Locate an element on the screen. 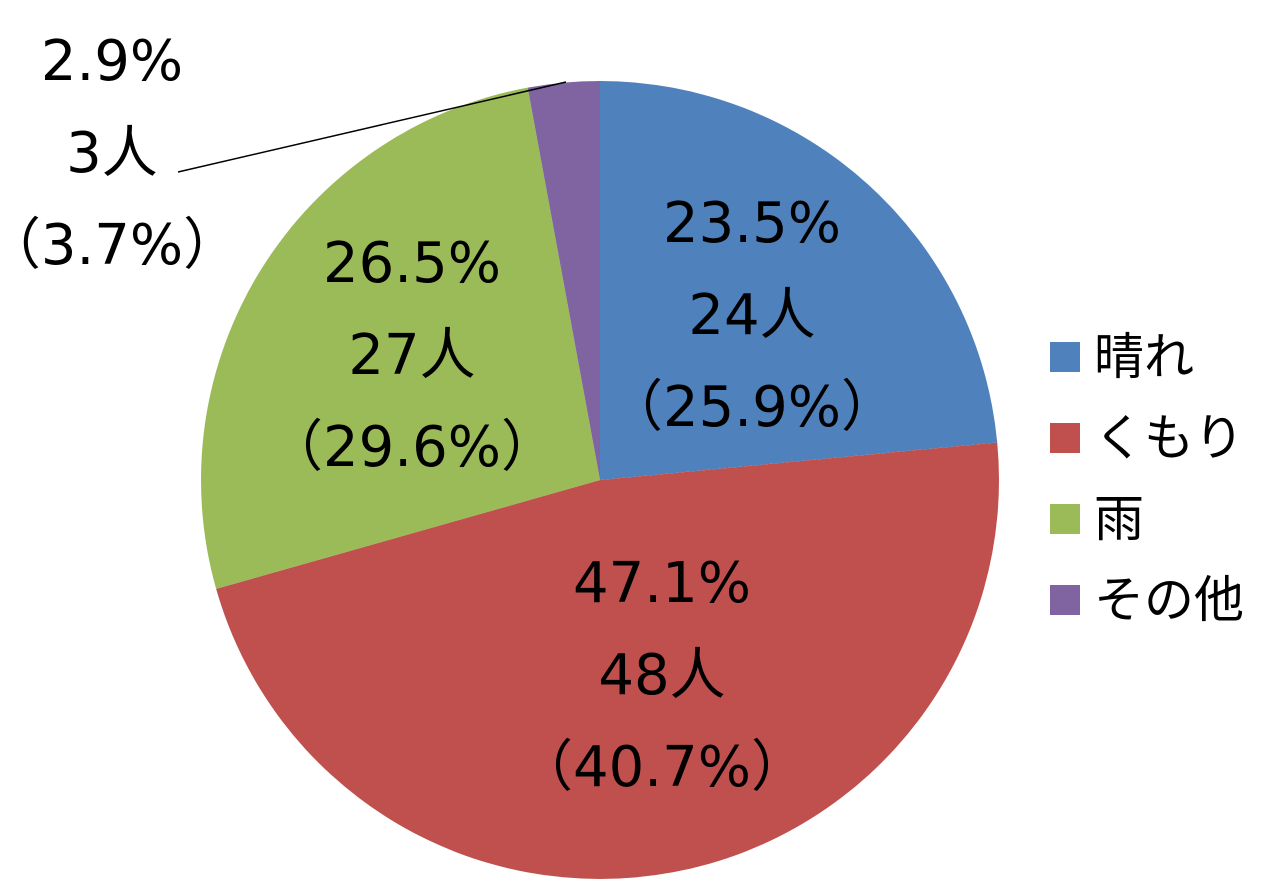 This screenshot has width=1280, height=893. legend-label-cloudy: くもり is located at coordinates (1169, 438).